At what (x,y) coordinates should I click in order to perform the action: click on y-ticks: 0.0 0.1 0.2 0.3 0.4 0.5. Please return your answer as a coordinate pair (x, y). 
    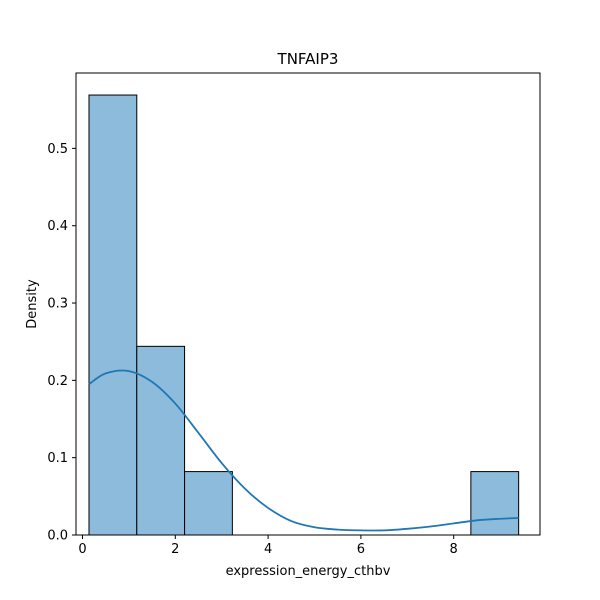
    Looking at the image, I should click on (61, 343).